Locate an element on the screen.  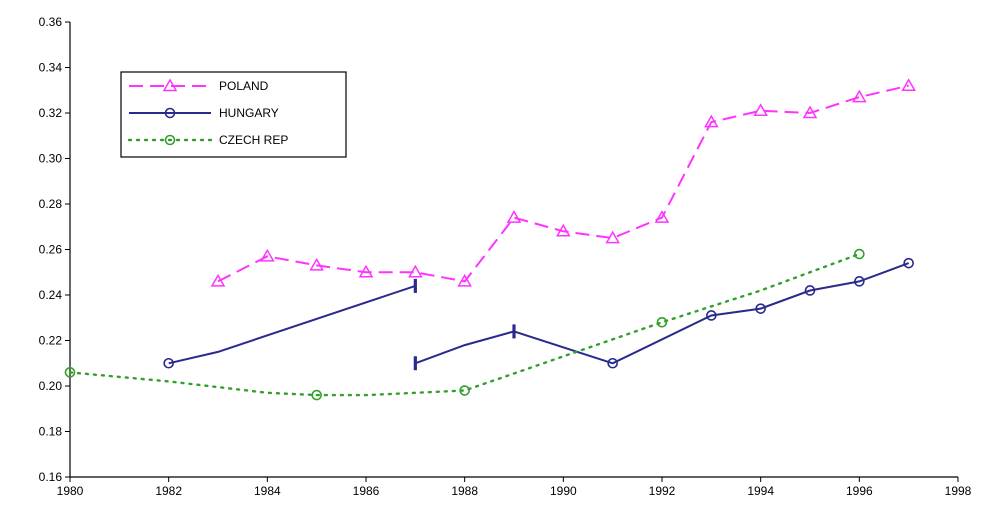
y-tick-label: 0.26 is located at coordinates (51, 250).